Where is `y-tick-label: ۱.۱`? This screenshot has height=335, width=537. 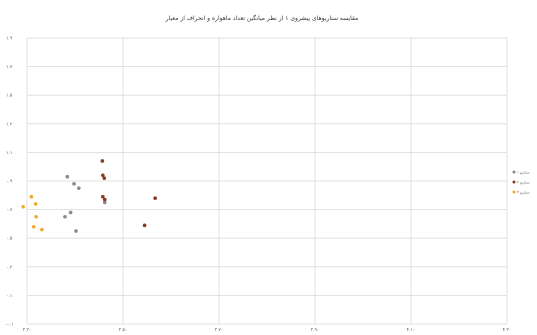
y-tick-label: ۱.۱ is located at coordinates (9, 153).